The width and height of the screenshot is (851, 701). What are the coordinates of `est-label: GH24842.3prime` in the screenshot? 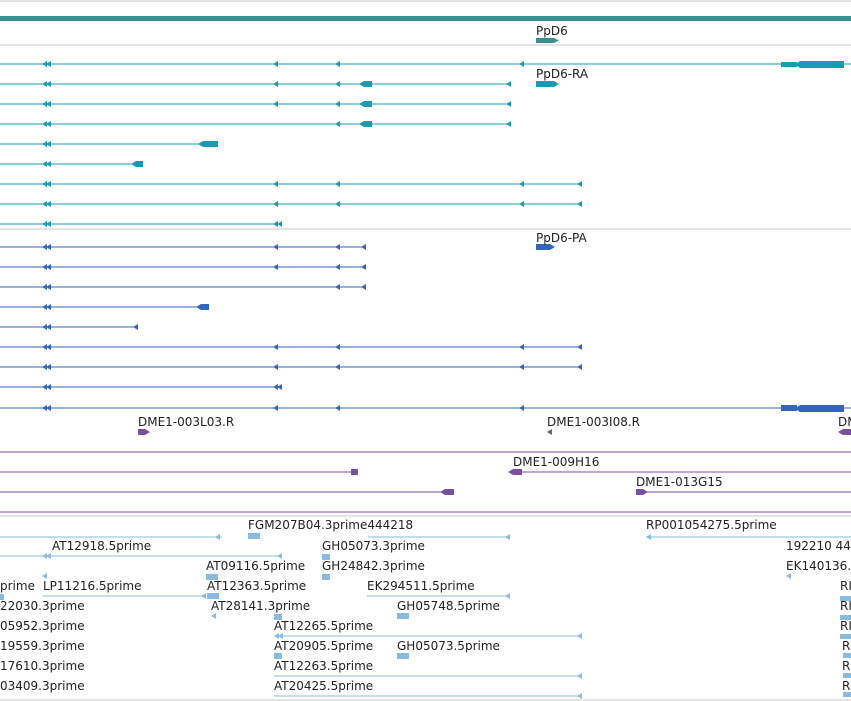 It's located at (373, 566).